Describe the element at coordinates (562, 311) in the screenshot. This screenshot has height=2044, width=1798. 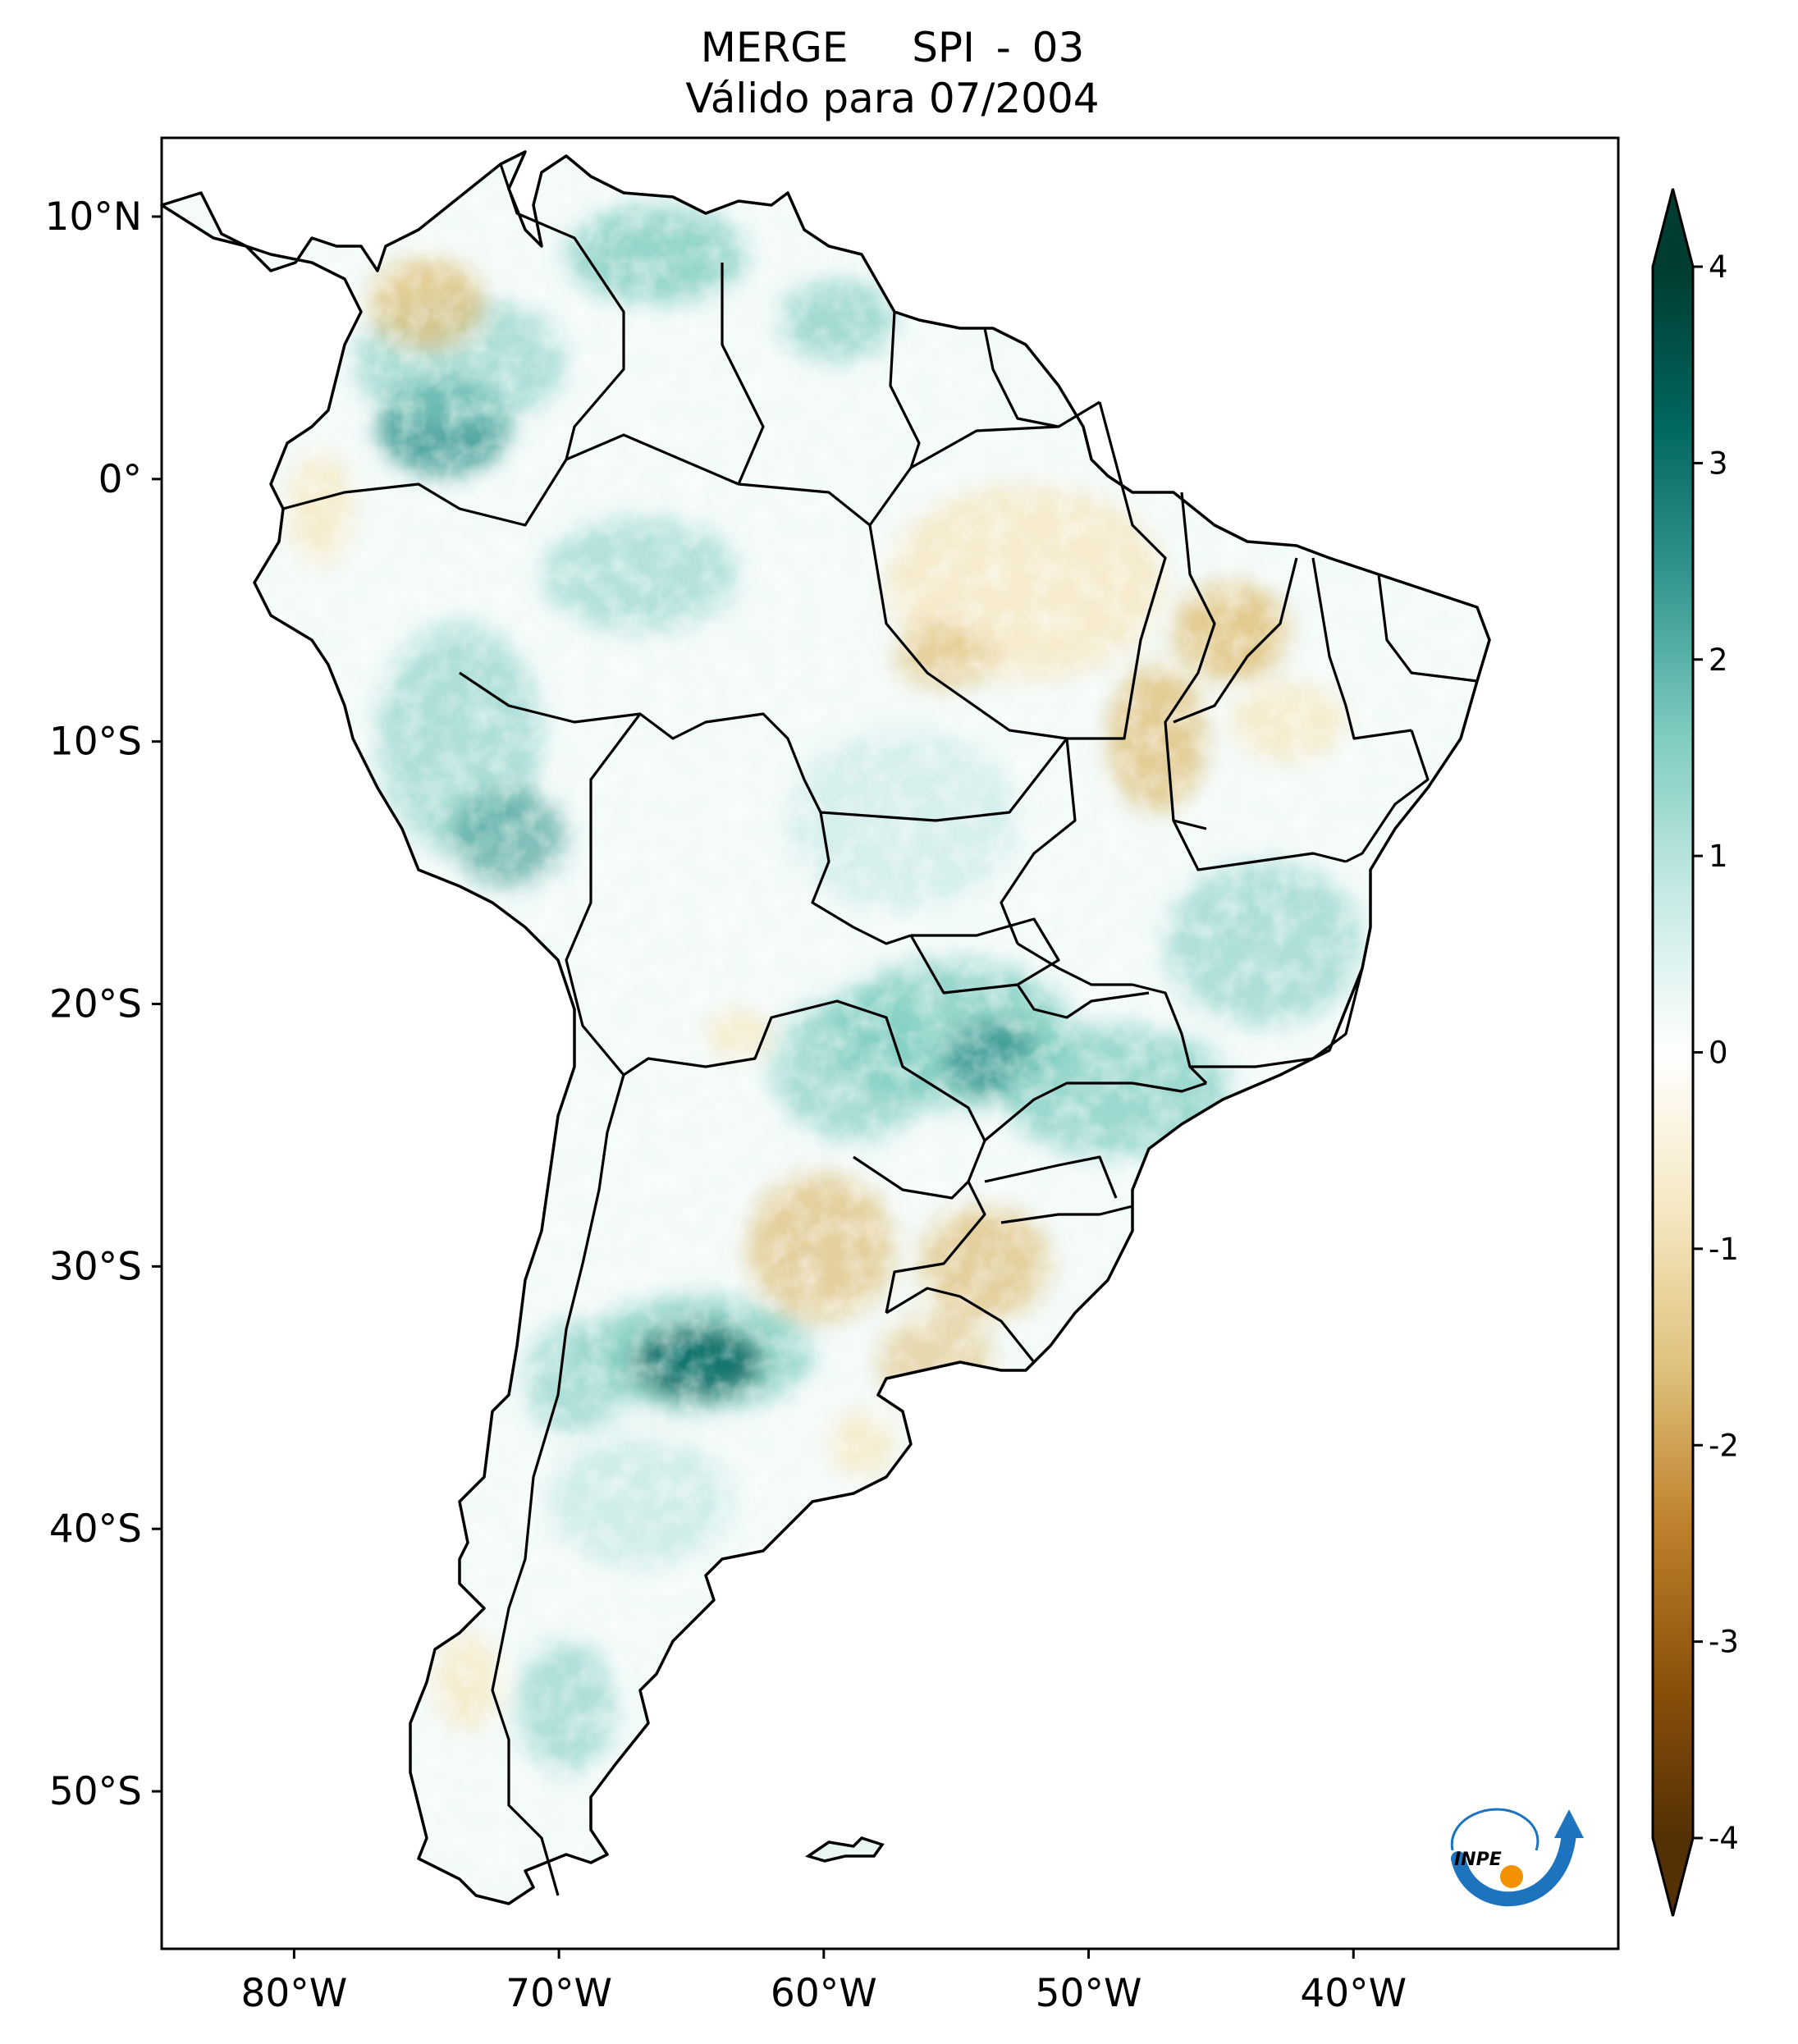
I see `colombia-venezuela-border` at that location.